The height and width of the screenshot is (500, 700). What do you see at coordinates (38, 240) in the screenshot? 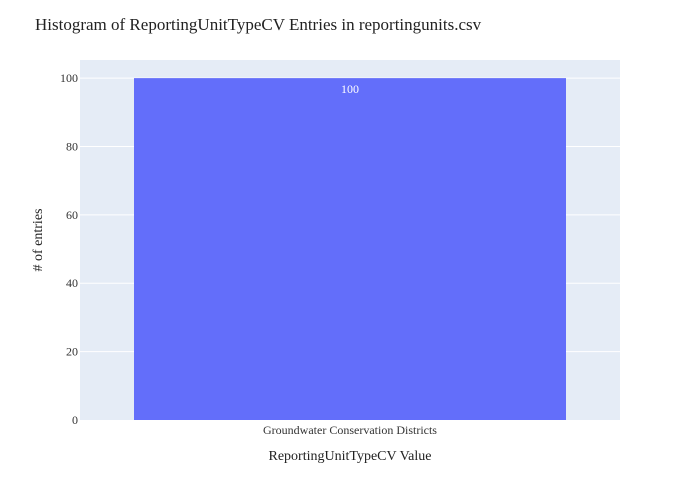
I see `y-axis-title: # of entries` at bounding box center [38, 240].